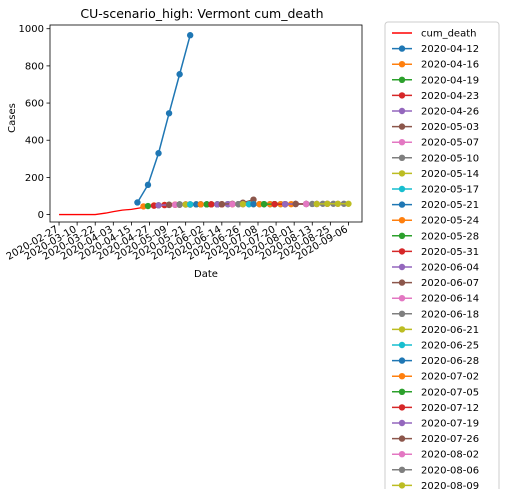 Image resolution: width=510 pixels, height=489 pixels. Describe the element at coordinates (450, 424) in the screenshot. I see `legend-label: 2020-07-19` at that location.